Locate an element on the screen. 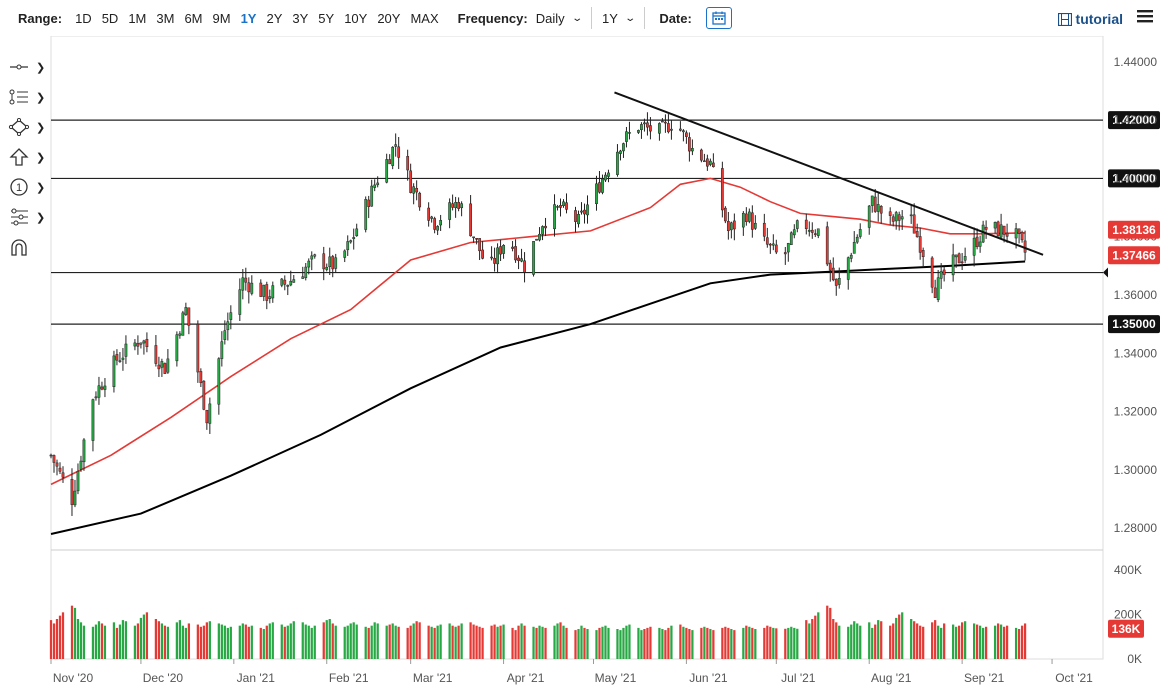 The width and height of the screenshot is (1169, 695). annotation-tool-icon: 1 is located at coordinates (19, 187).